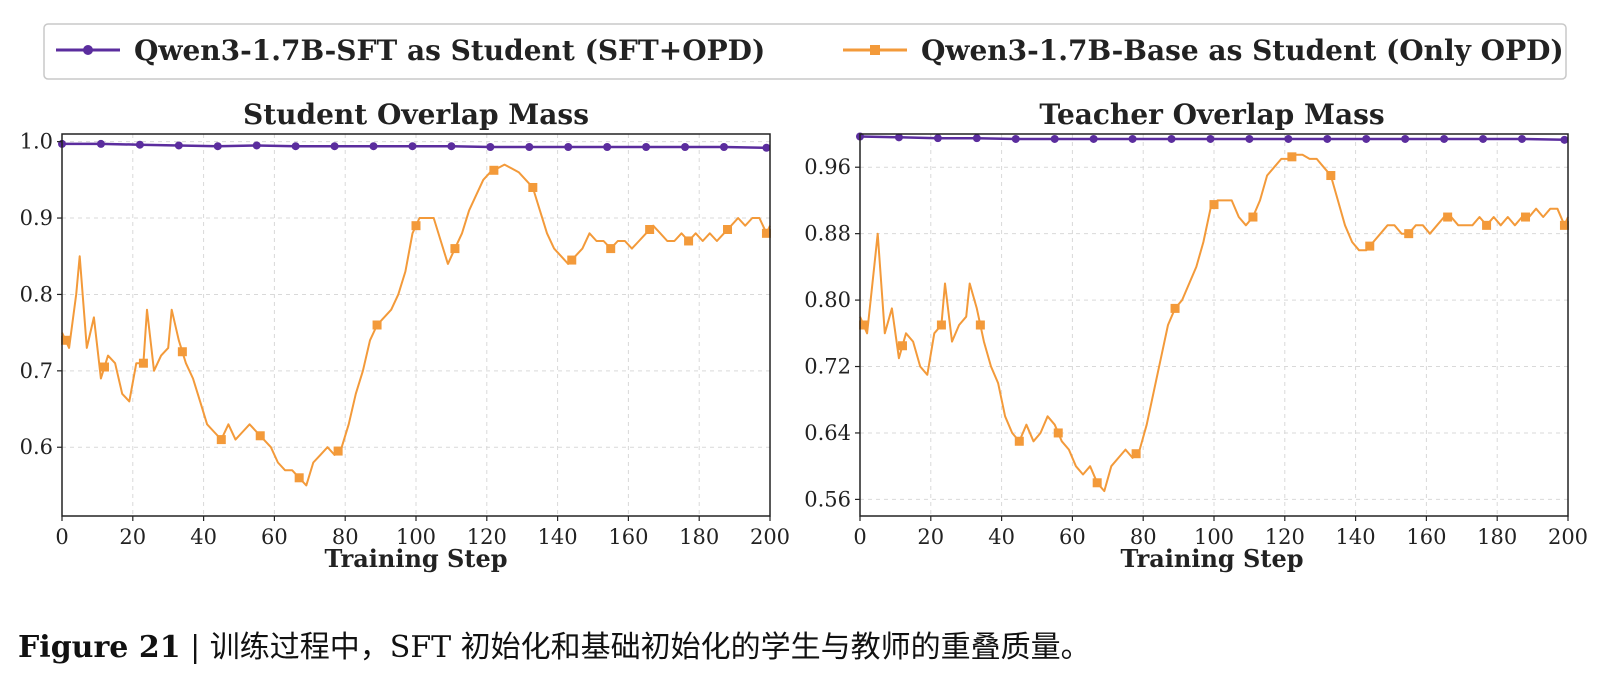 The height and width of the screenshot is (686, 1610). Describe the element at coordinates (859, 537) in the screenshot. I see `x-tick-label: 0` at that location.